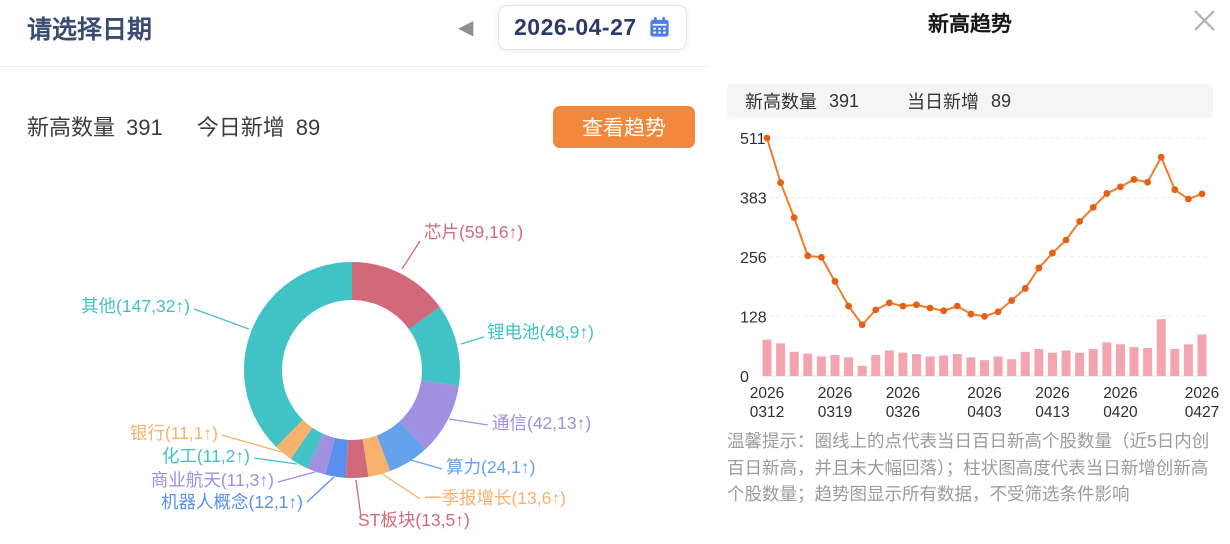 This screenshot has height=544, width=1230. I want to click on close-icon, so click(1204, 20).